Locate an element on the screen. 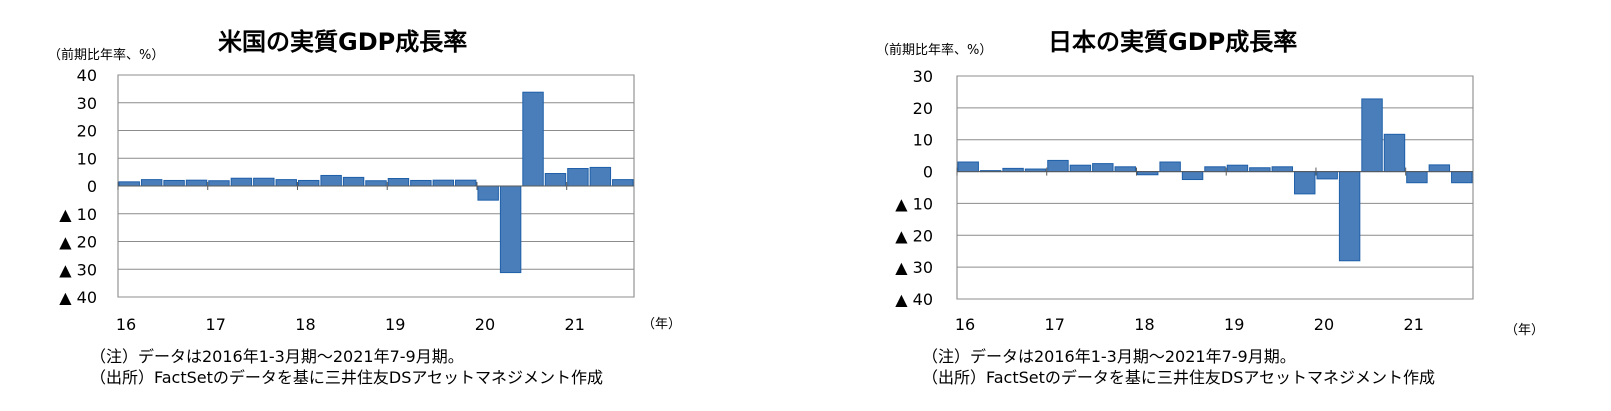 The width and height of the screenshot is (1611, 411). y-tick-label: 40 is located at coordinates (87, 75).